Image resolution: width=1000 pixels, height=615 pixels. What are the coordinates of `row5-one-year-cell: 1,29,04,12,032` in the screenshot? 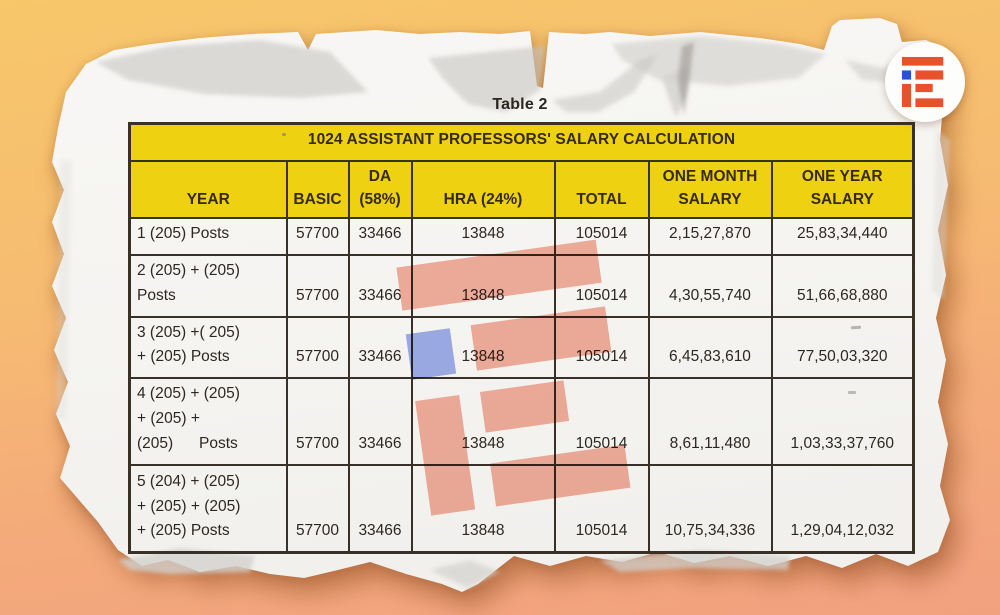 It's located at (842, 508).